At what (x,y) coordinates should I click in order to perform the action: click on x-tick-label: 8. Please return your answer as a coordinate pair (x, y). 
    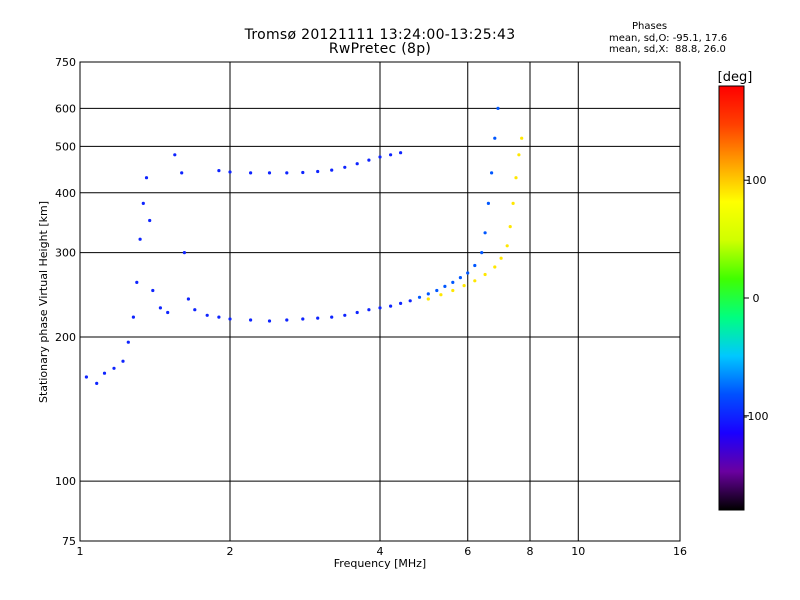
    Looking at the image, I should click on (530, 551).